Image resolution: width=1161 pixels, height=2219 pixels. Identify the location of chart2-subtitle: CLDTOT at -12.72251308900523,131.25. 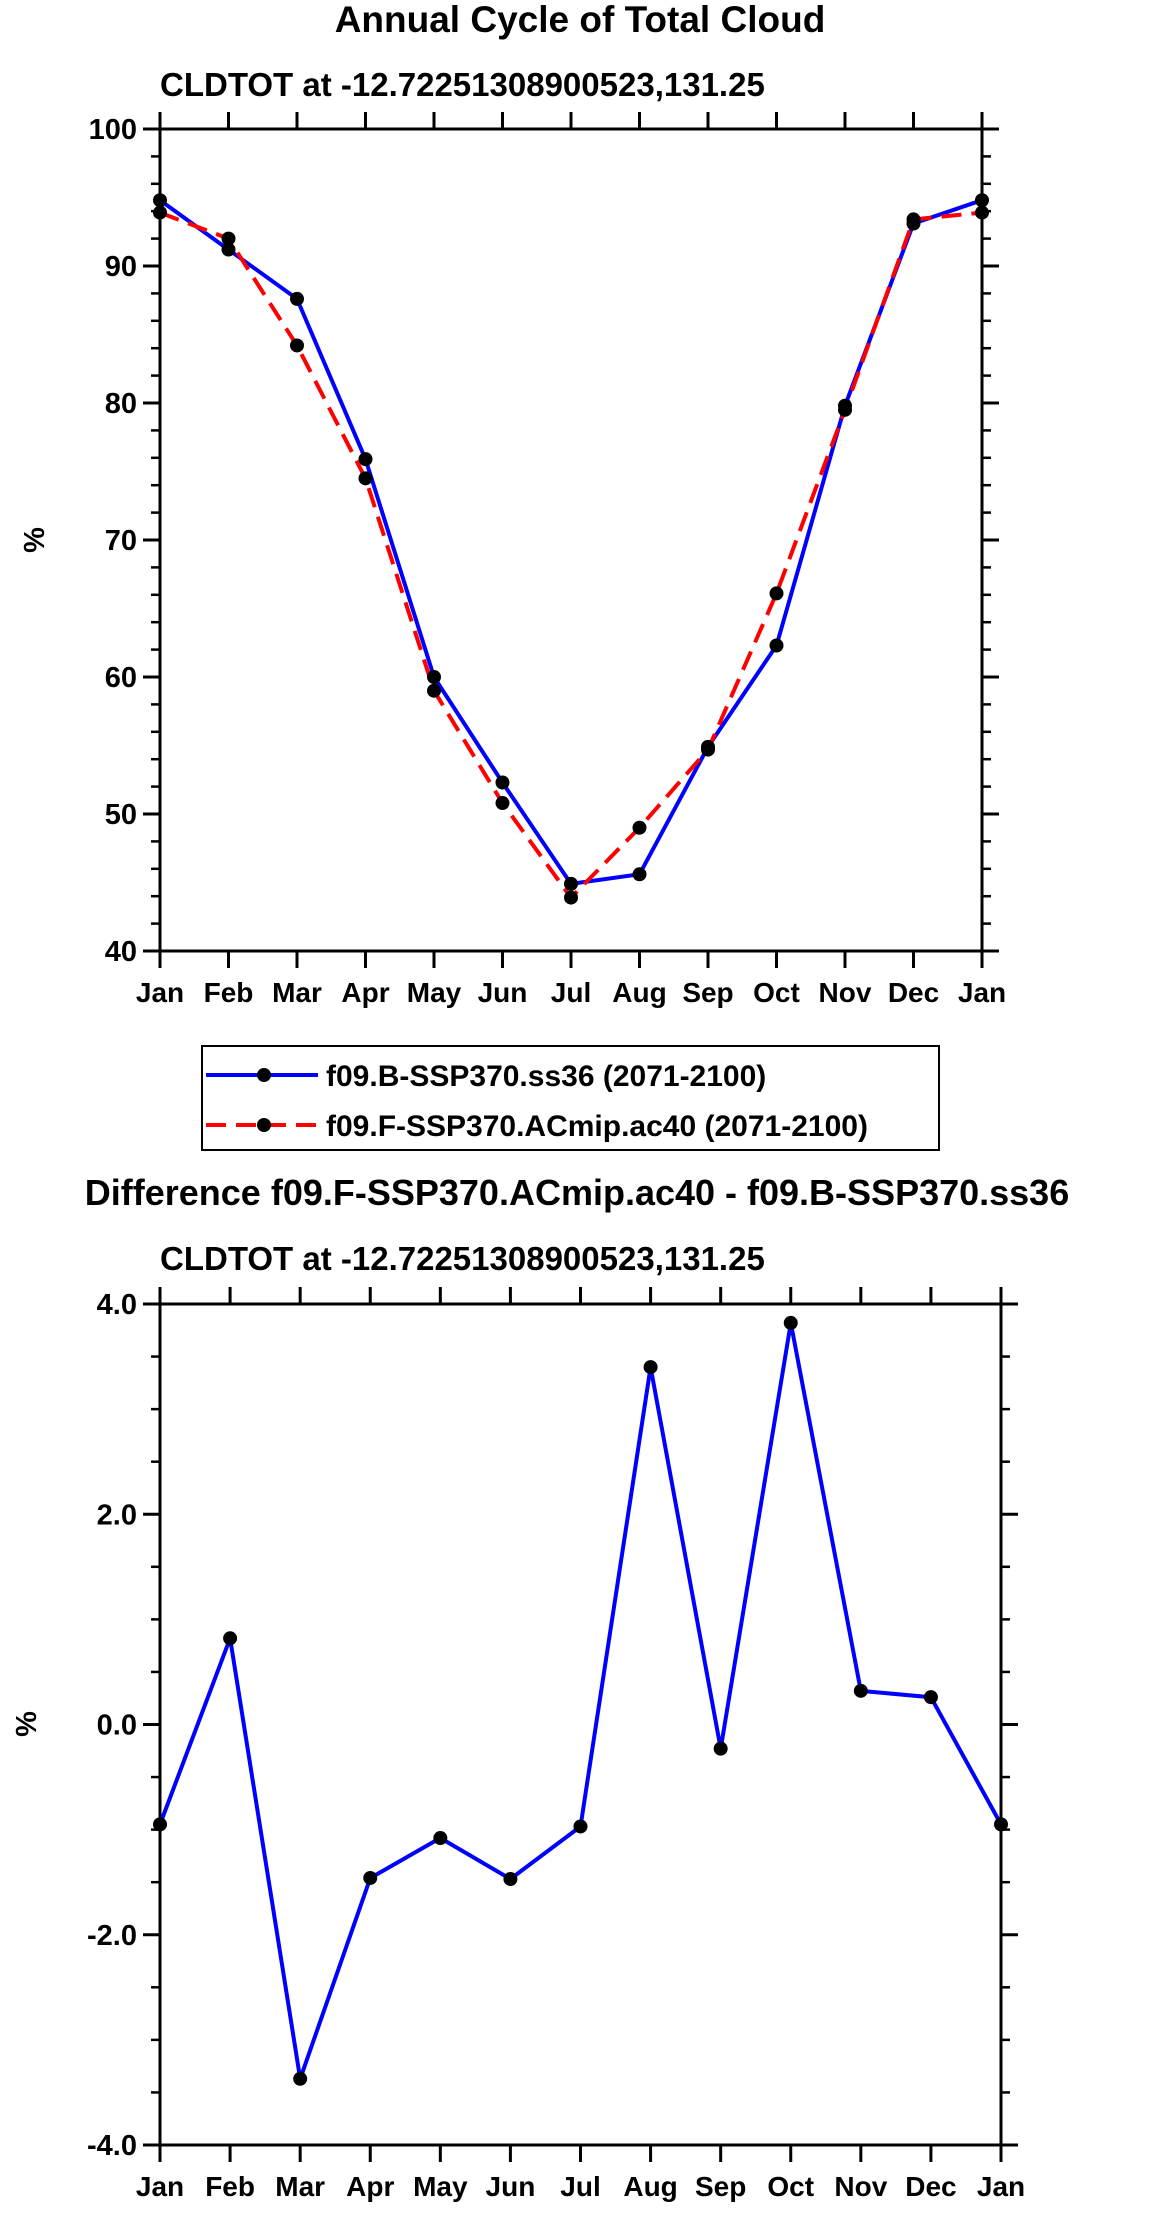
(462, 1258).